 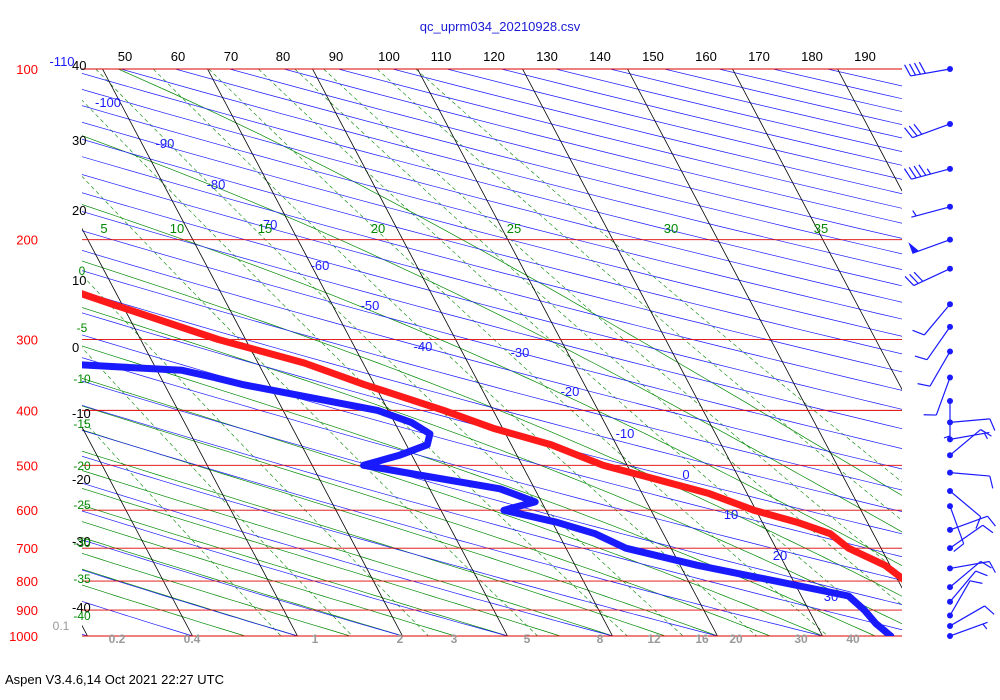 What do you see at coordinates (423, 346) in the screenshot?
I see `dry-adiabat-label: -40` at bounding box center [423, 346].